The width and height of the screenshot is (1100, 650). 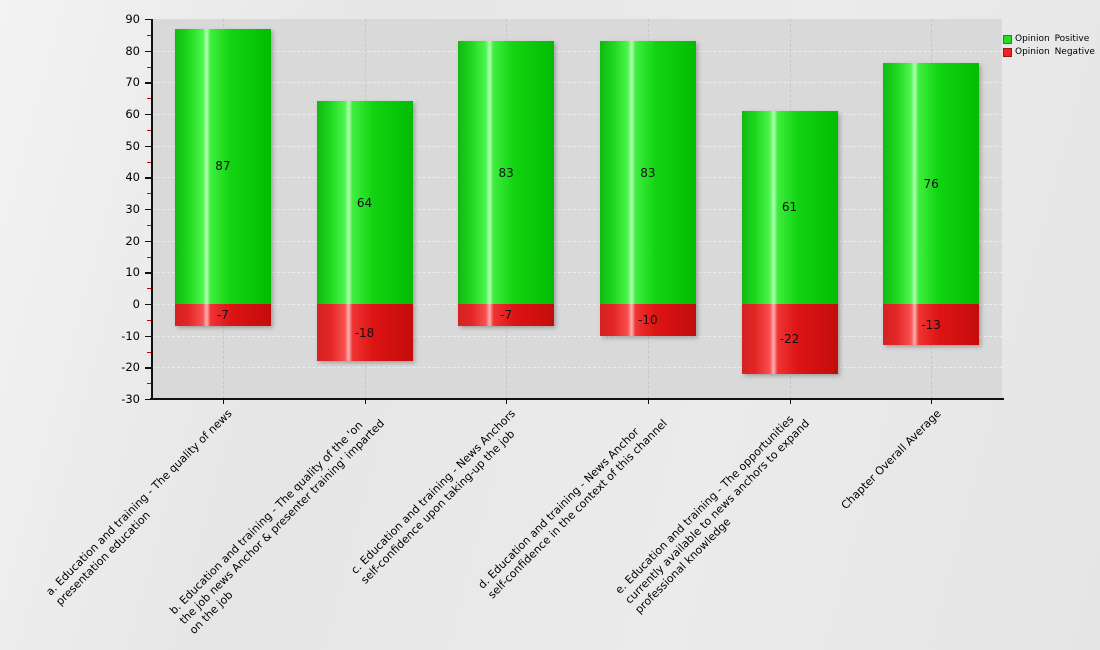 I want to click on bar-value-label: 64, so click(x=364, y=202).